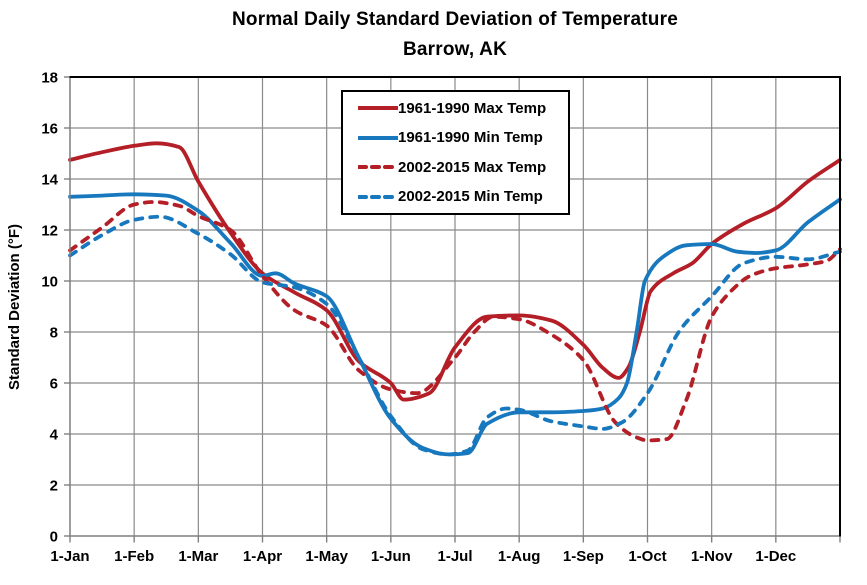 The width and height of the screenshot is (867, 585). I want to click on x-tick-label: 1-May, so click(326, 556).